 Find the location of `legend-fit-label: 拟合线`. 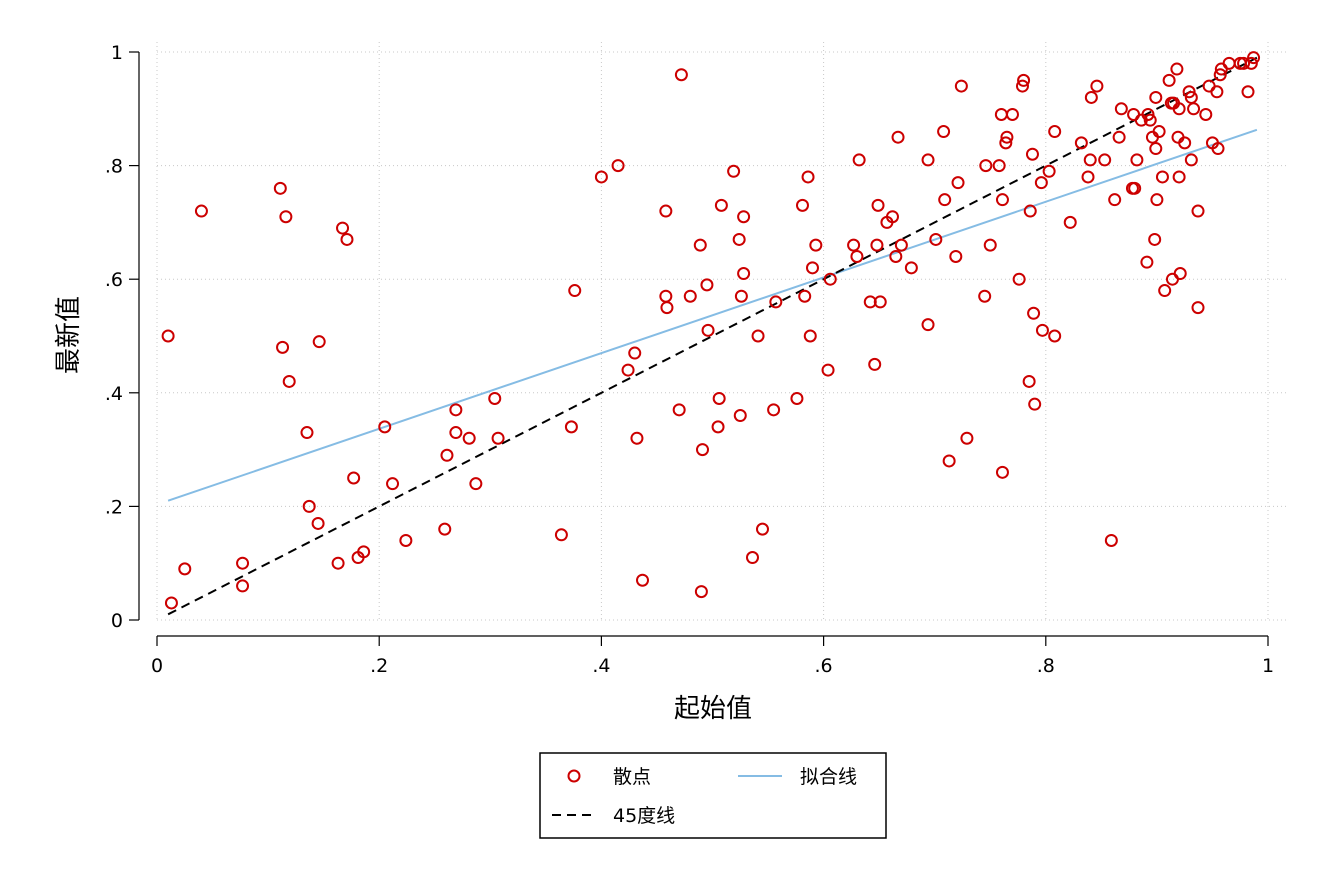

legend-fit-label: 拟合线 is located at coordinates (828, 777).